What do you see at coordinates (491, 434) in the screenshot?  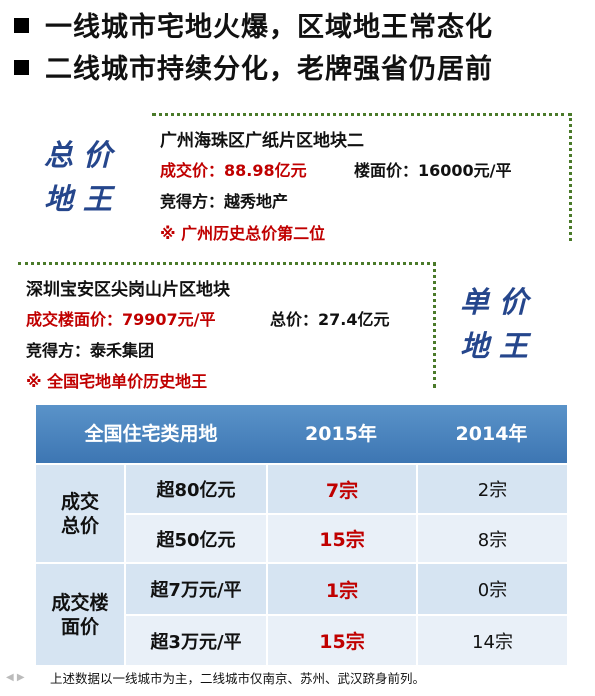 I see `header-2014: 2014年` at bounding box center [491, 434].